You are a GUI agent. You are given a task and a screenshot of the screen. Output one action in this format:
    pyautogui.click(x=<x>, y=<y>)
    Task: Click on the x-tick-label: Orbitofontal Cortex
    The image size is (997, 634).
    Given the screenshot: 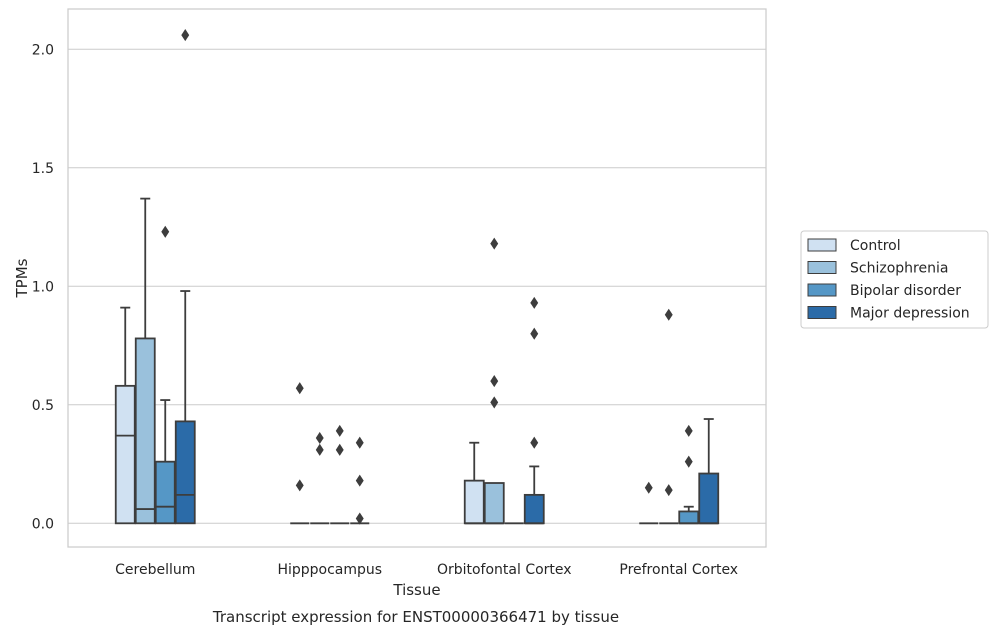 What is the action you would take?
    pyautogui.click(x=504, y=570)
    